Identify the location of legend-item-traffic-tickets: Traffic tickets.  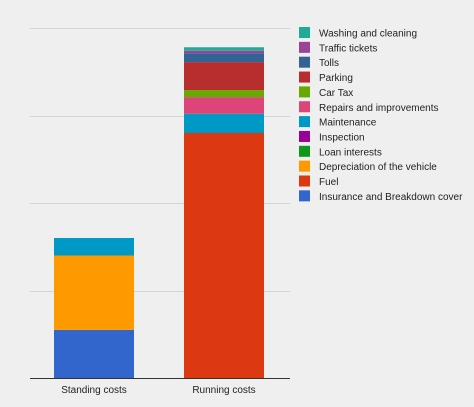
(338, 48).